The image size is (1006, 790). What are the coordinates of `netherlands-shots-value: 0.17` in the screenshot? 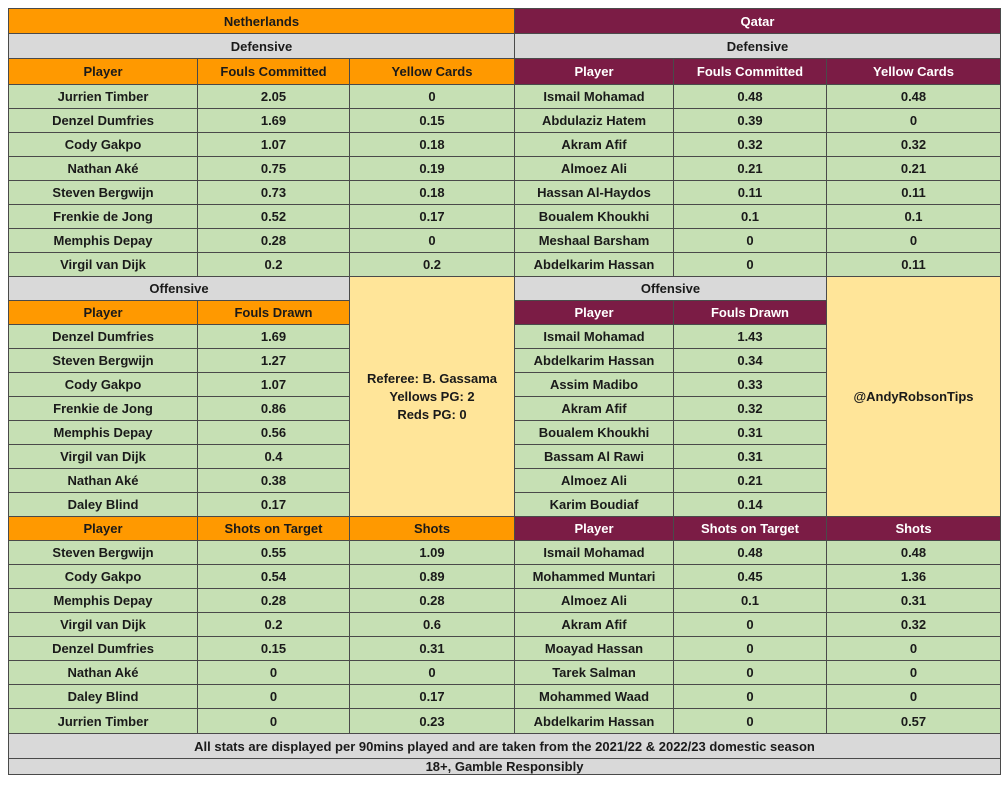 It's located at (432, 696).